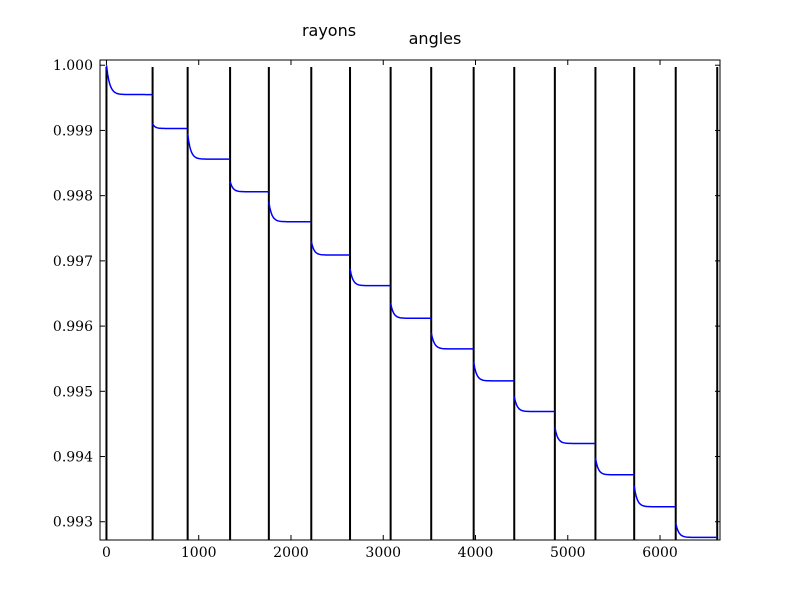 The image size is (800, 600). I want to click on label-rayons: rayons, so click(329, 30).